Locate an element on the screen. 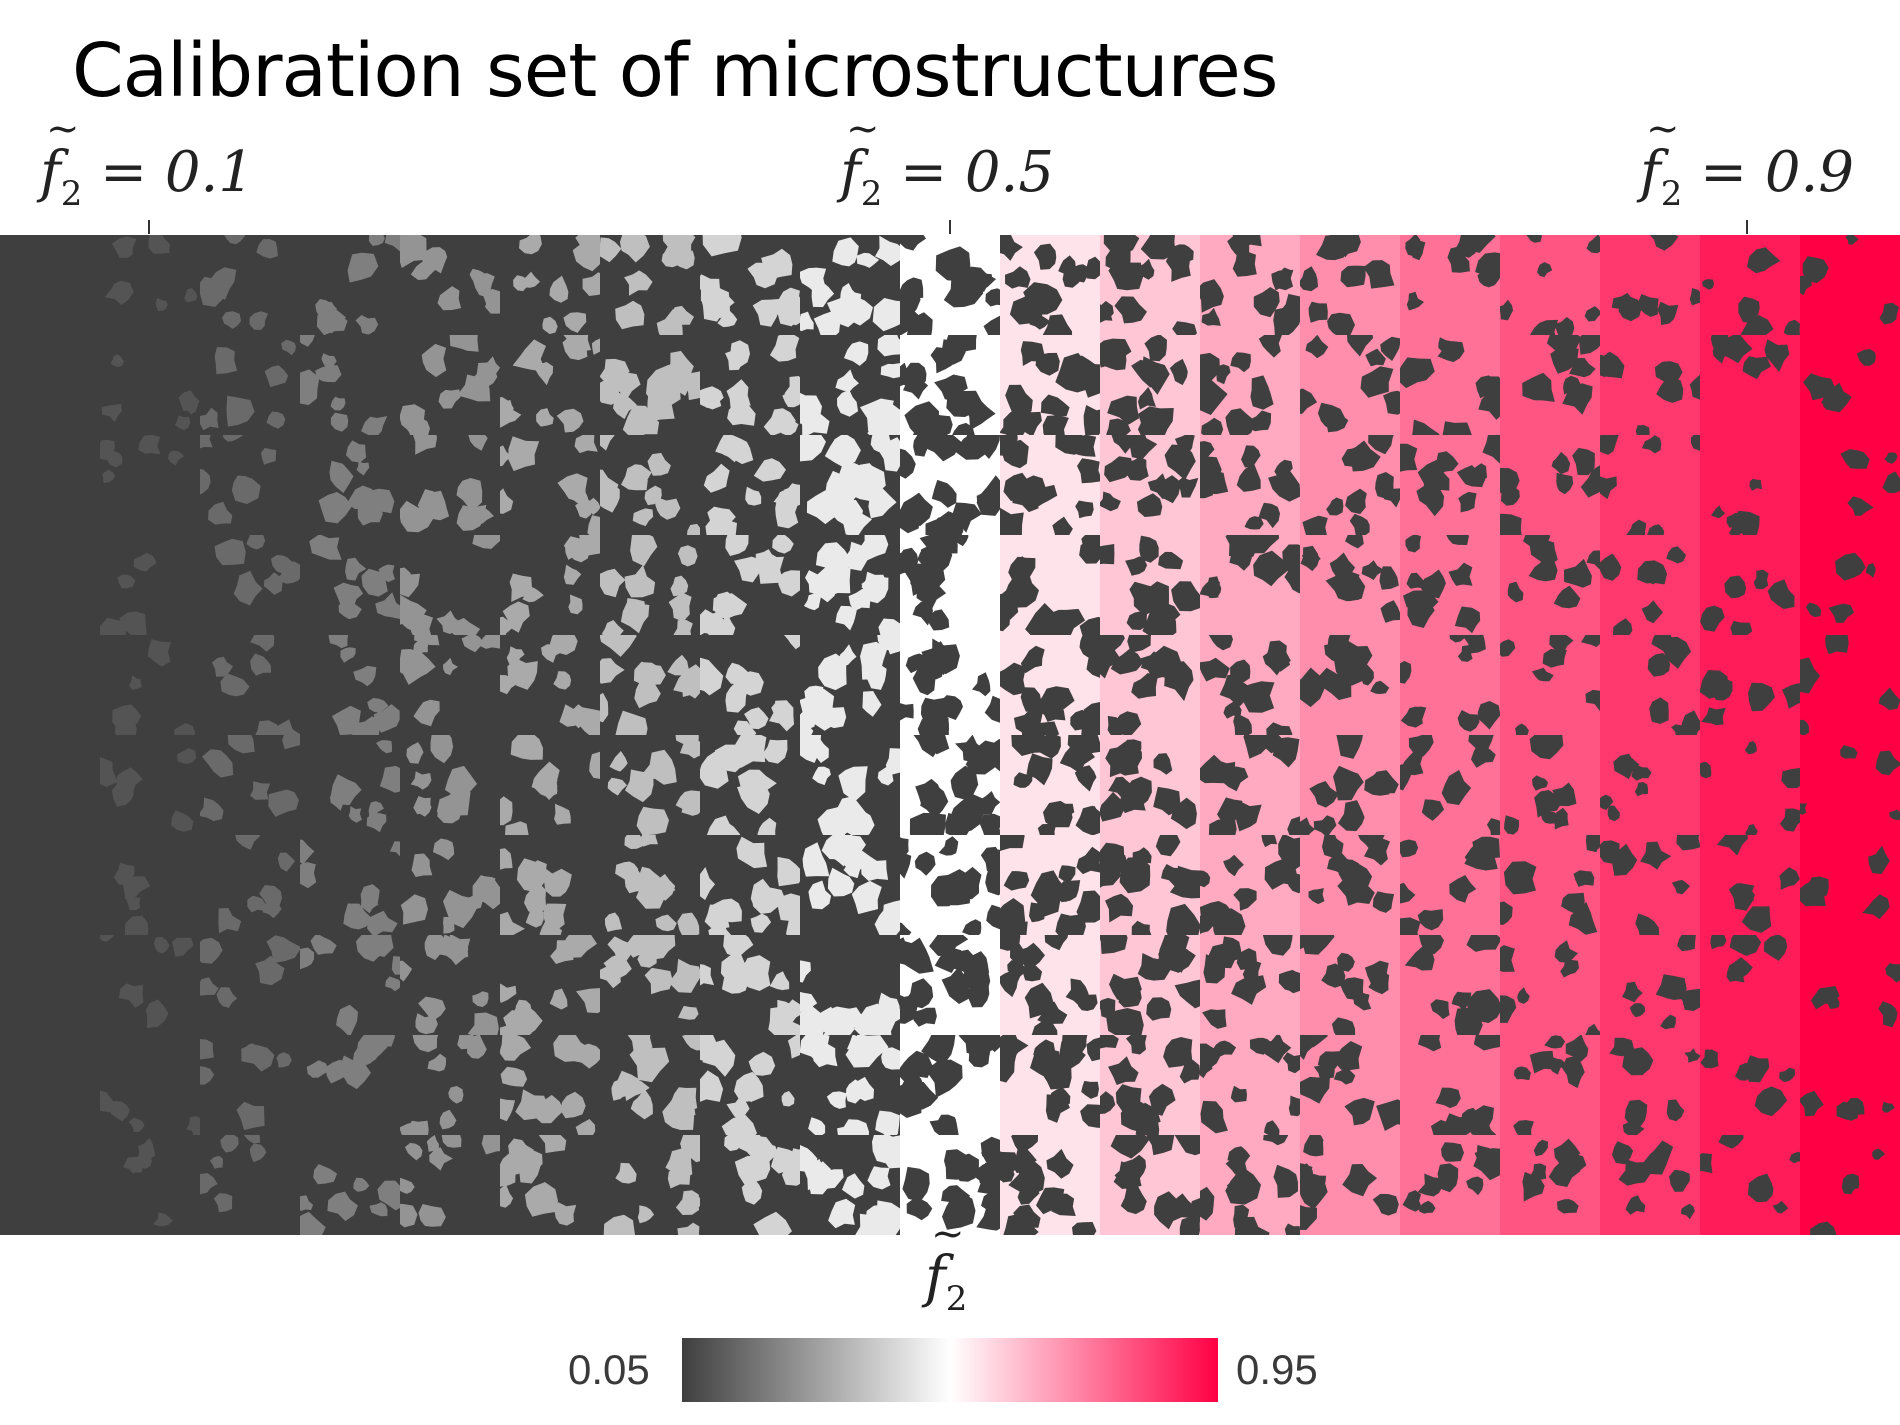  label-f2-0.1: f2 = 0.1 is located at coordinates (147, 177).